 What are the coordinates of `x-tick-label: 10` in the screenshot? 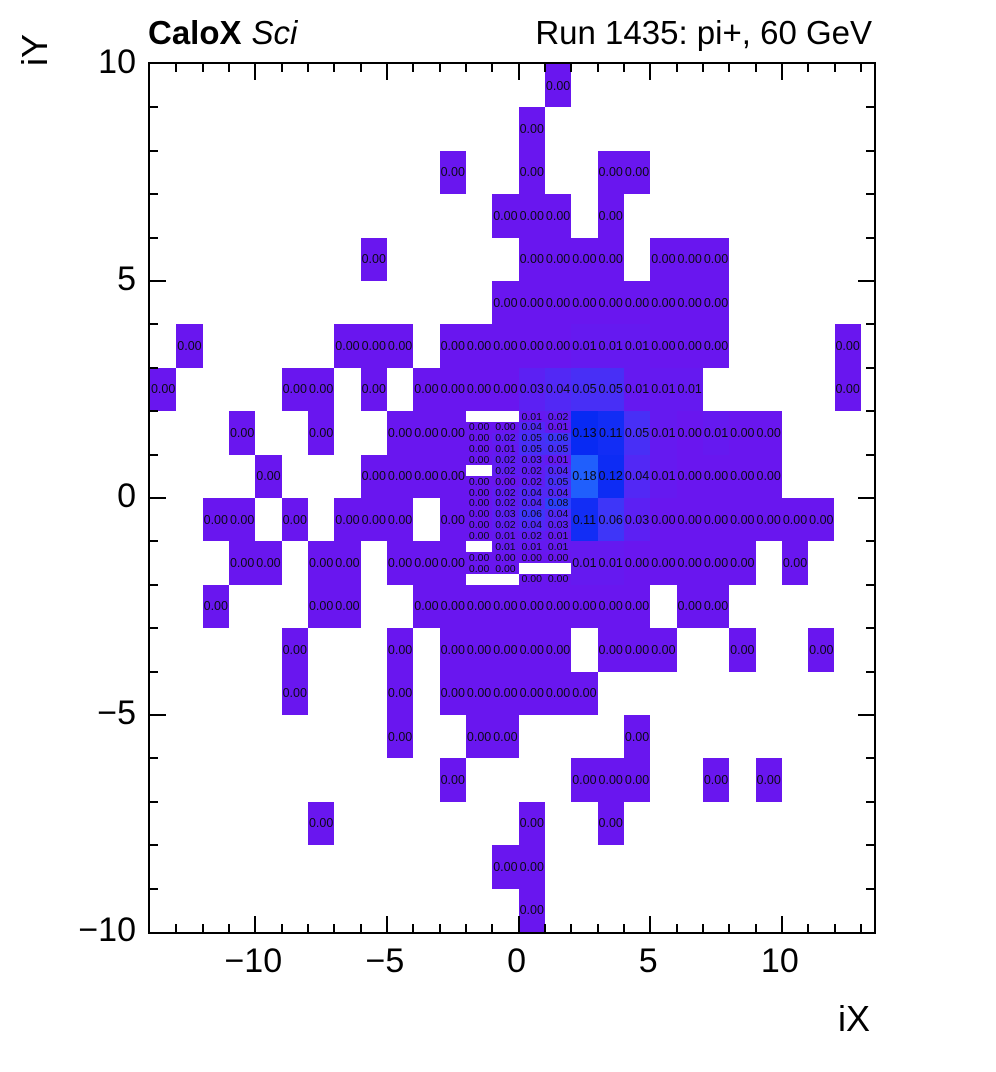 It's located at (779, 961).